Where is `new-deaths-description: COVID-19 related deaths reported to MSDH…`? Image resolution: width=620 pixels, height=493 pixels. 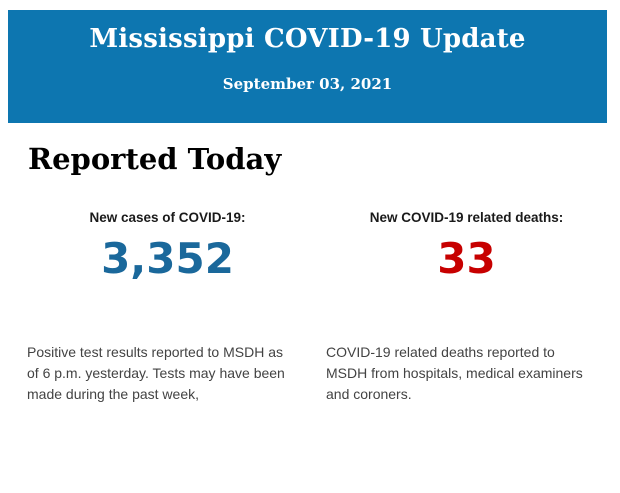
new-deaths-description: COVID-19 related deaths reported to MSDH… is located at coordinates (454, 373).